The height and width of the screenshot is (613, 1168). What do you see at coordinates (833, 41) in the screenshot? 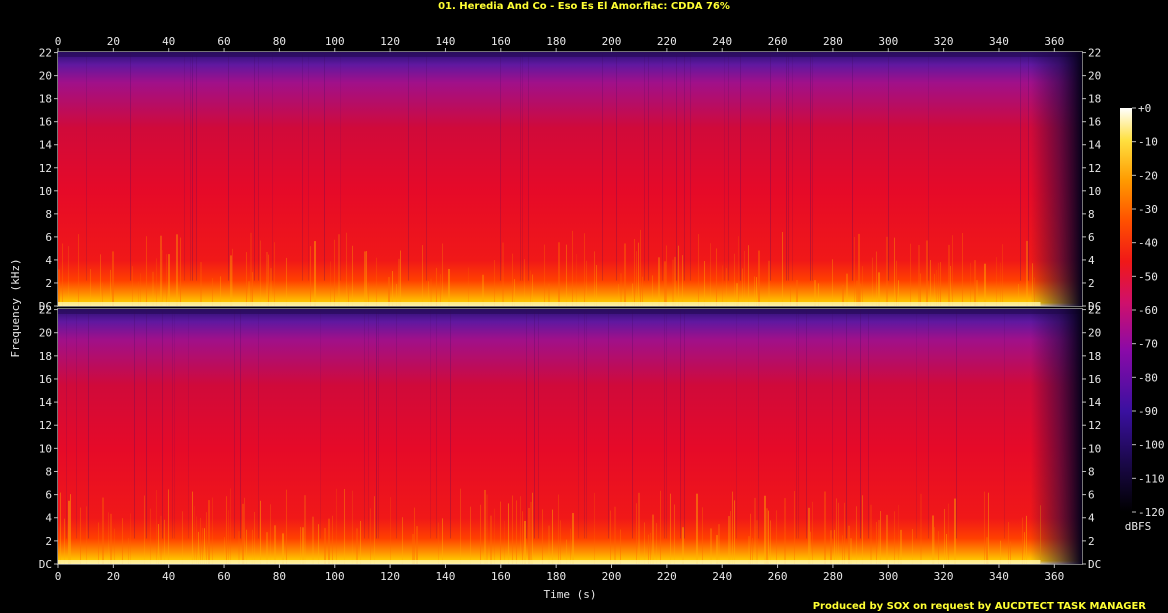
I see `x-tick-label-top: 280` at bounding box center [833, 41].